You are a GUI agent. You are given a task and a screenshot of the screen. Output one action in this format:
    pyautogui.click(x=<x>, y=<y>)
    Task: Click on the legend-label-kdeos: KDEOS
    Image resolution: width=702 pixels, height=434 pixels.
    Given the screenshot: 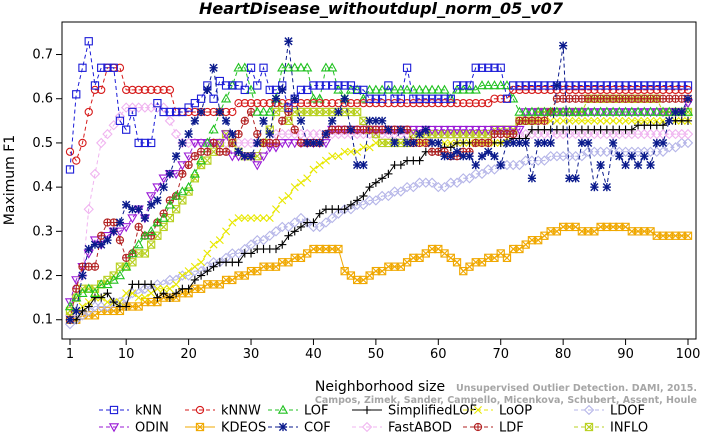 What is the action you would take?
    pyautogui.click(x=243, y=427)
    